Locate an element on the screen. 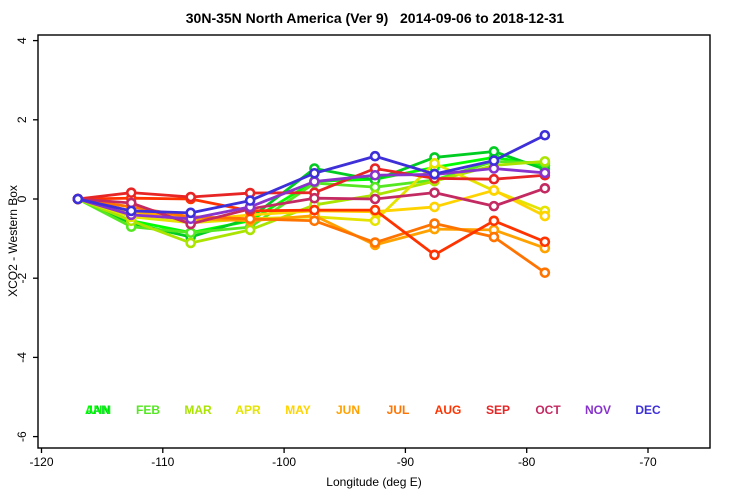 Image resolution: width=750 pixels, height=500 pixels. x-tick-label: -100 is located at coordinates (284, 462).